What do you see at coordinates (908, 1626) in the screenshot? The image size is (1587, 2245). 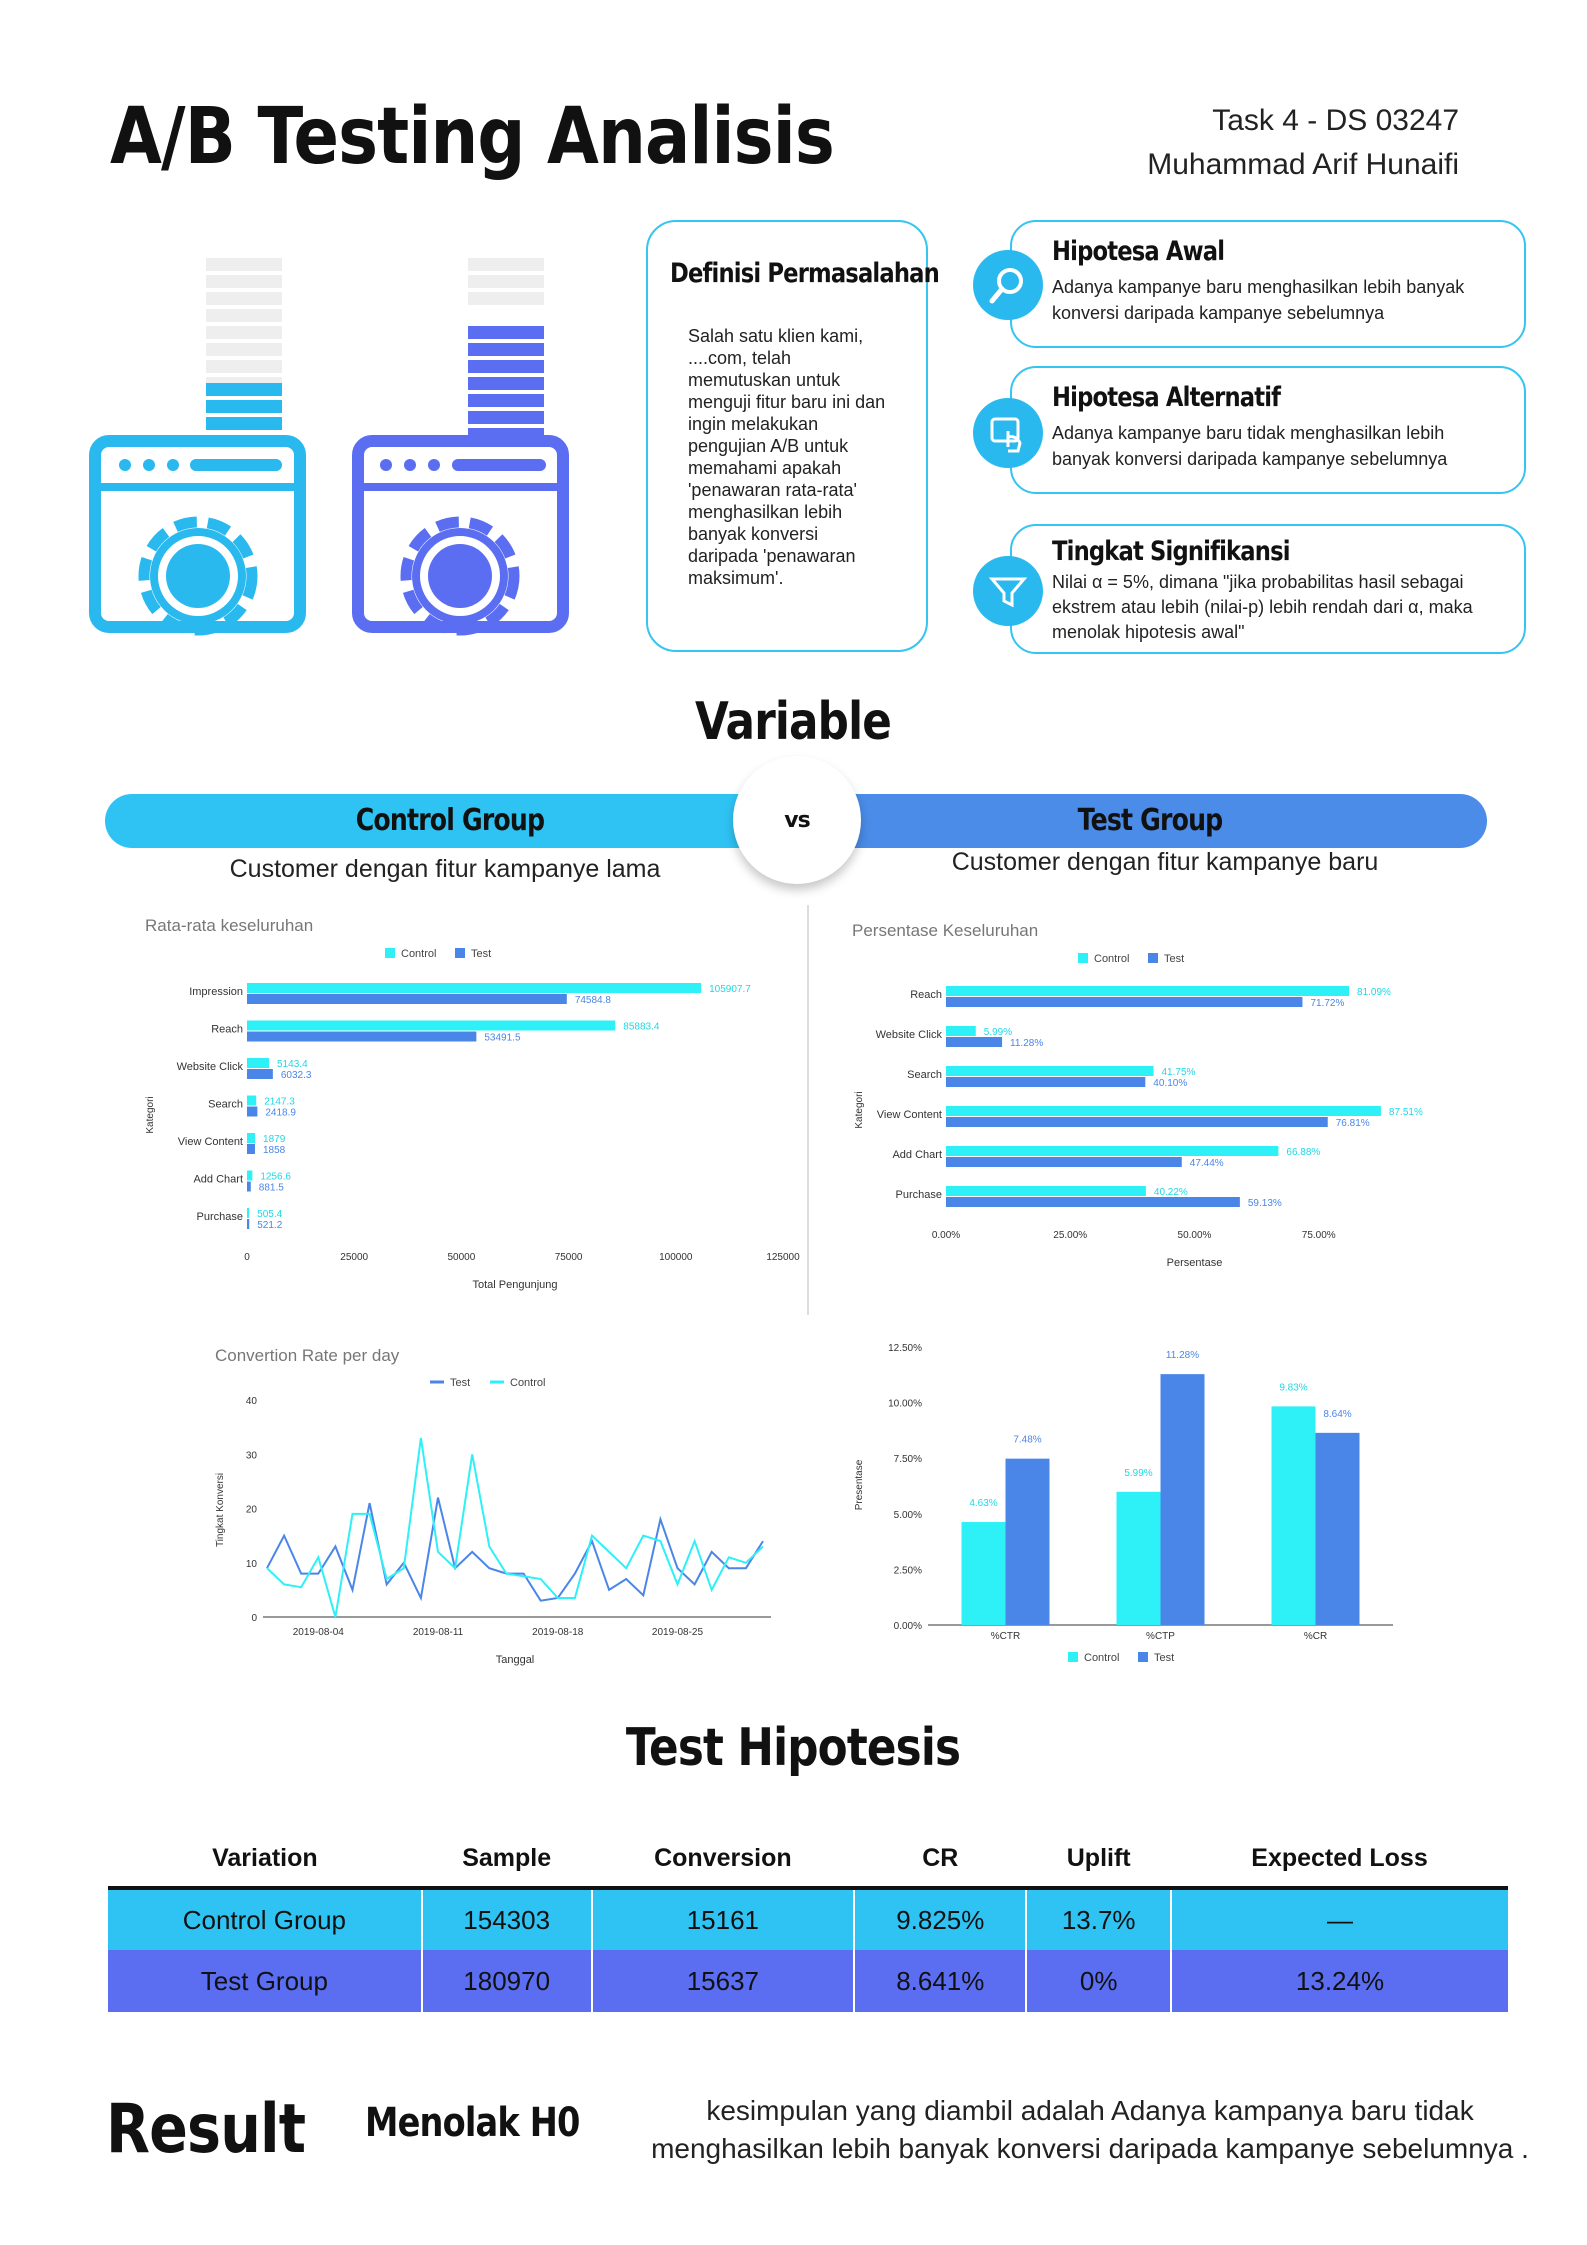 I see `tick-label: 0.00%` at bounding box center [908, 1626].